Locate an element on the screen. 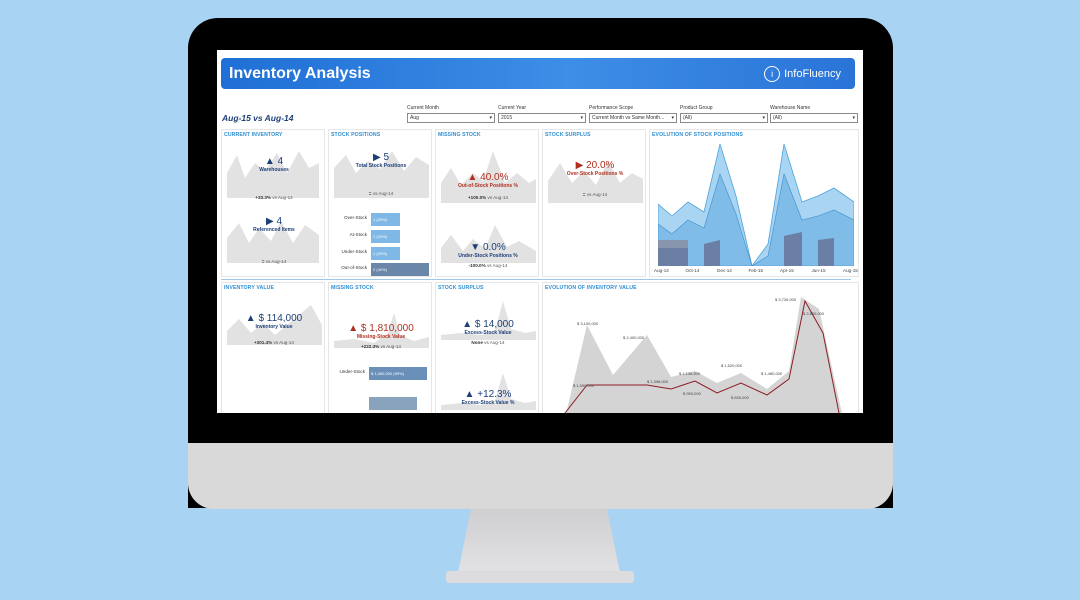 This screenshot has height=600, width=1080. bar-fill is located at coordinates (393, 403).